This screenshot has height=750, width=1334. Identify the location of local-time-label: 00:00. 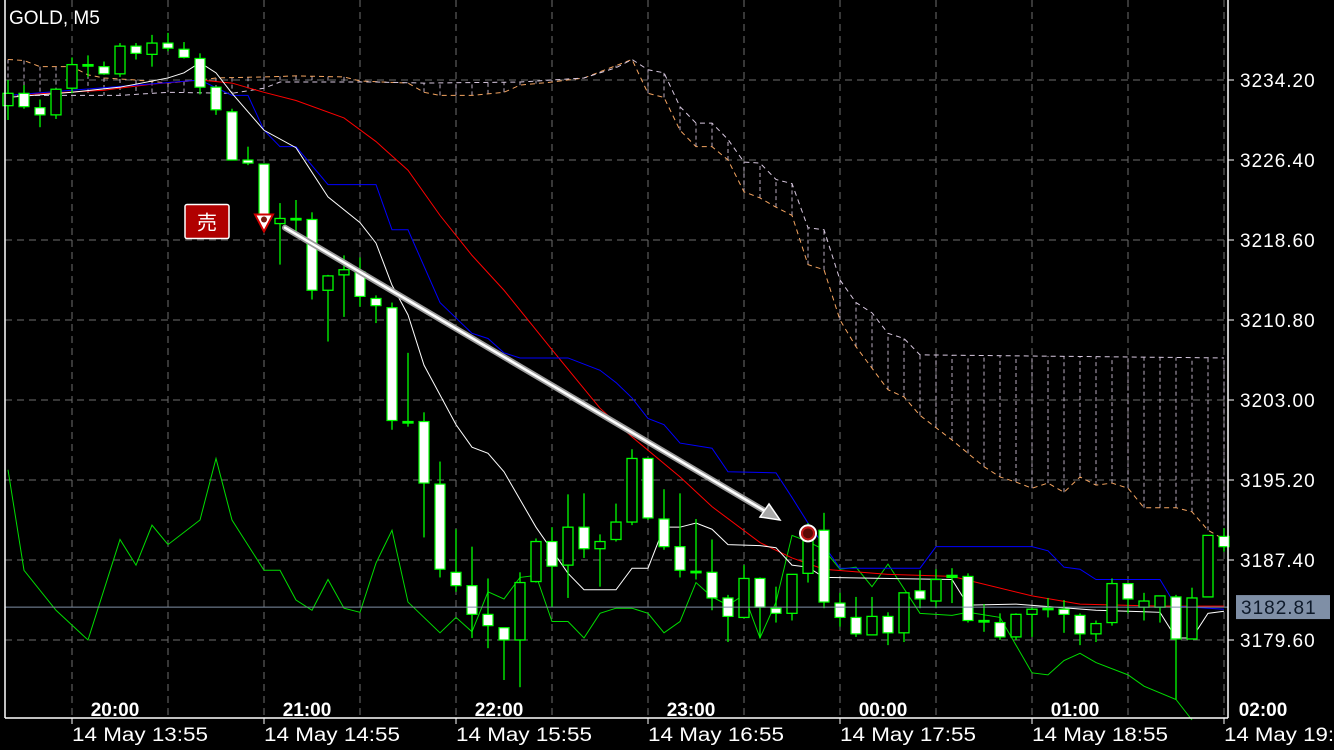
(883, 710).